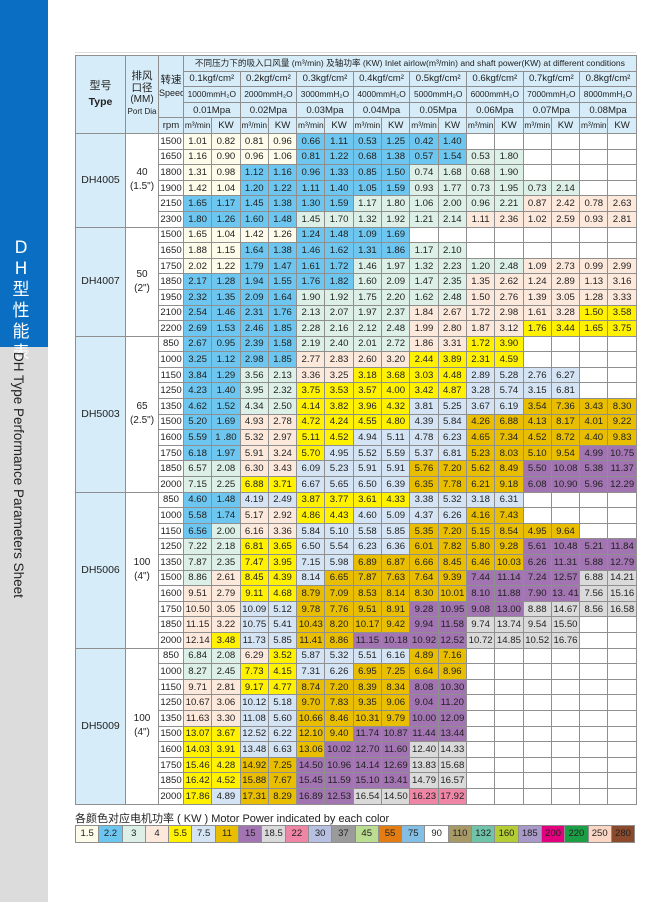 The image size is (661, 902). Describe the element at coordinates (452, 437) in the screenshot. I see `power-cell: 6.23` at that location.